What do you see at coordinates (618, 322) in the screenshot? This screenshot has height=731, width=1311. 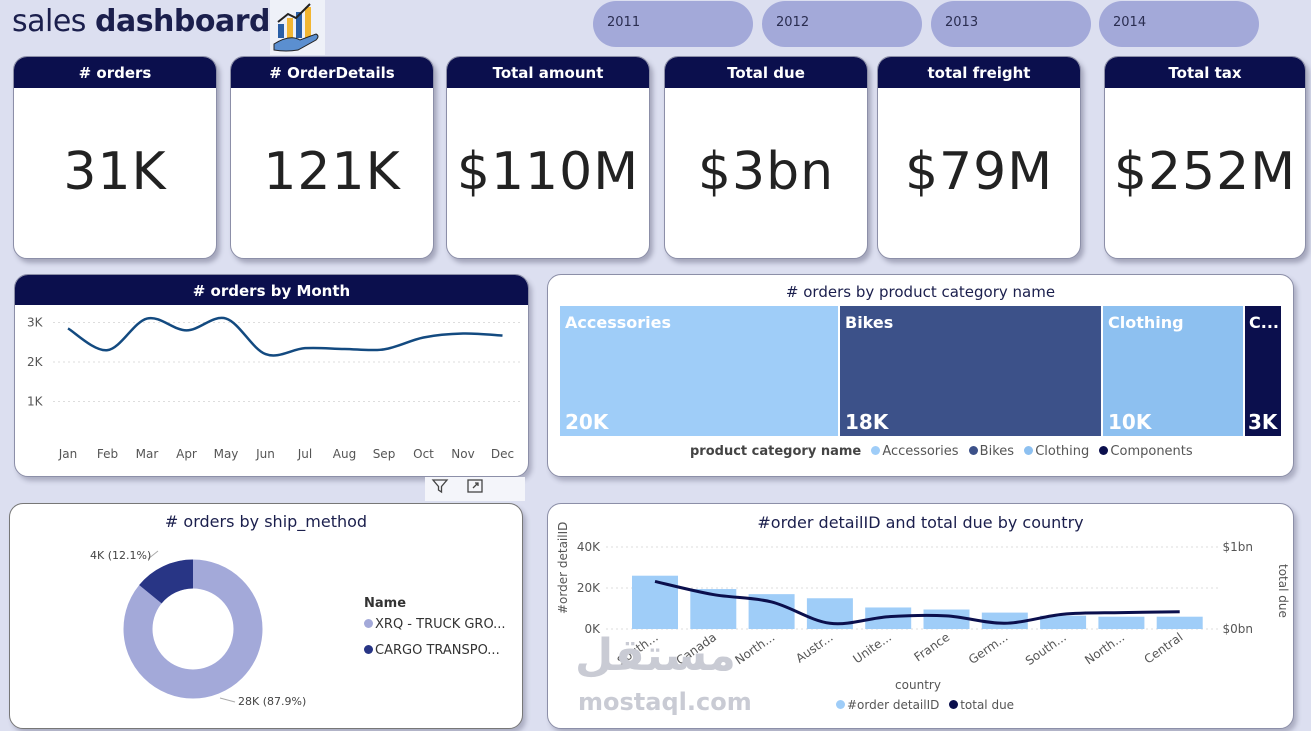 I see `tile-label: Accessories` at bounding box center [618, 322].